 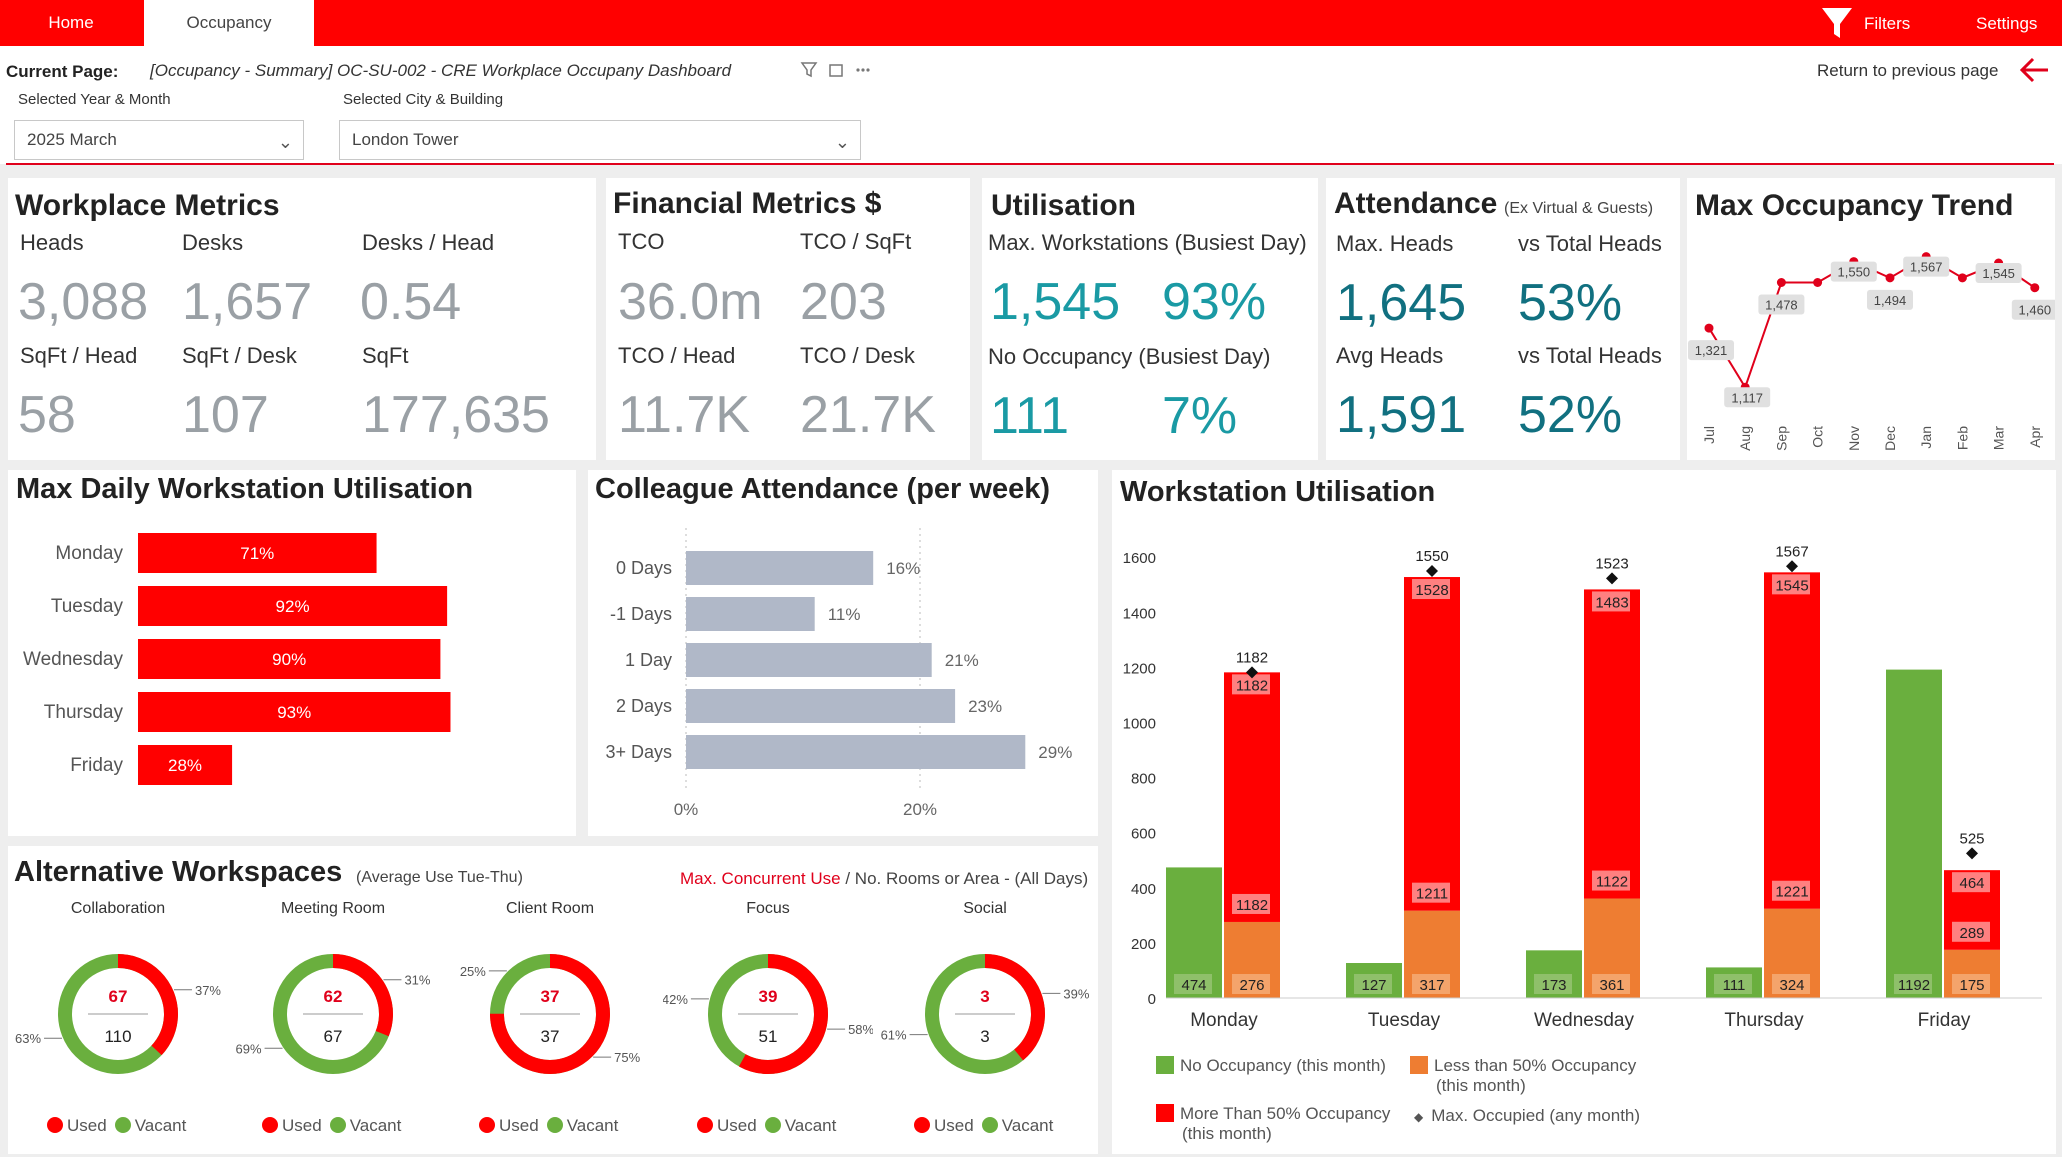 I want to click on daily-category-label: Thursday, so click(x=84, y=712).